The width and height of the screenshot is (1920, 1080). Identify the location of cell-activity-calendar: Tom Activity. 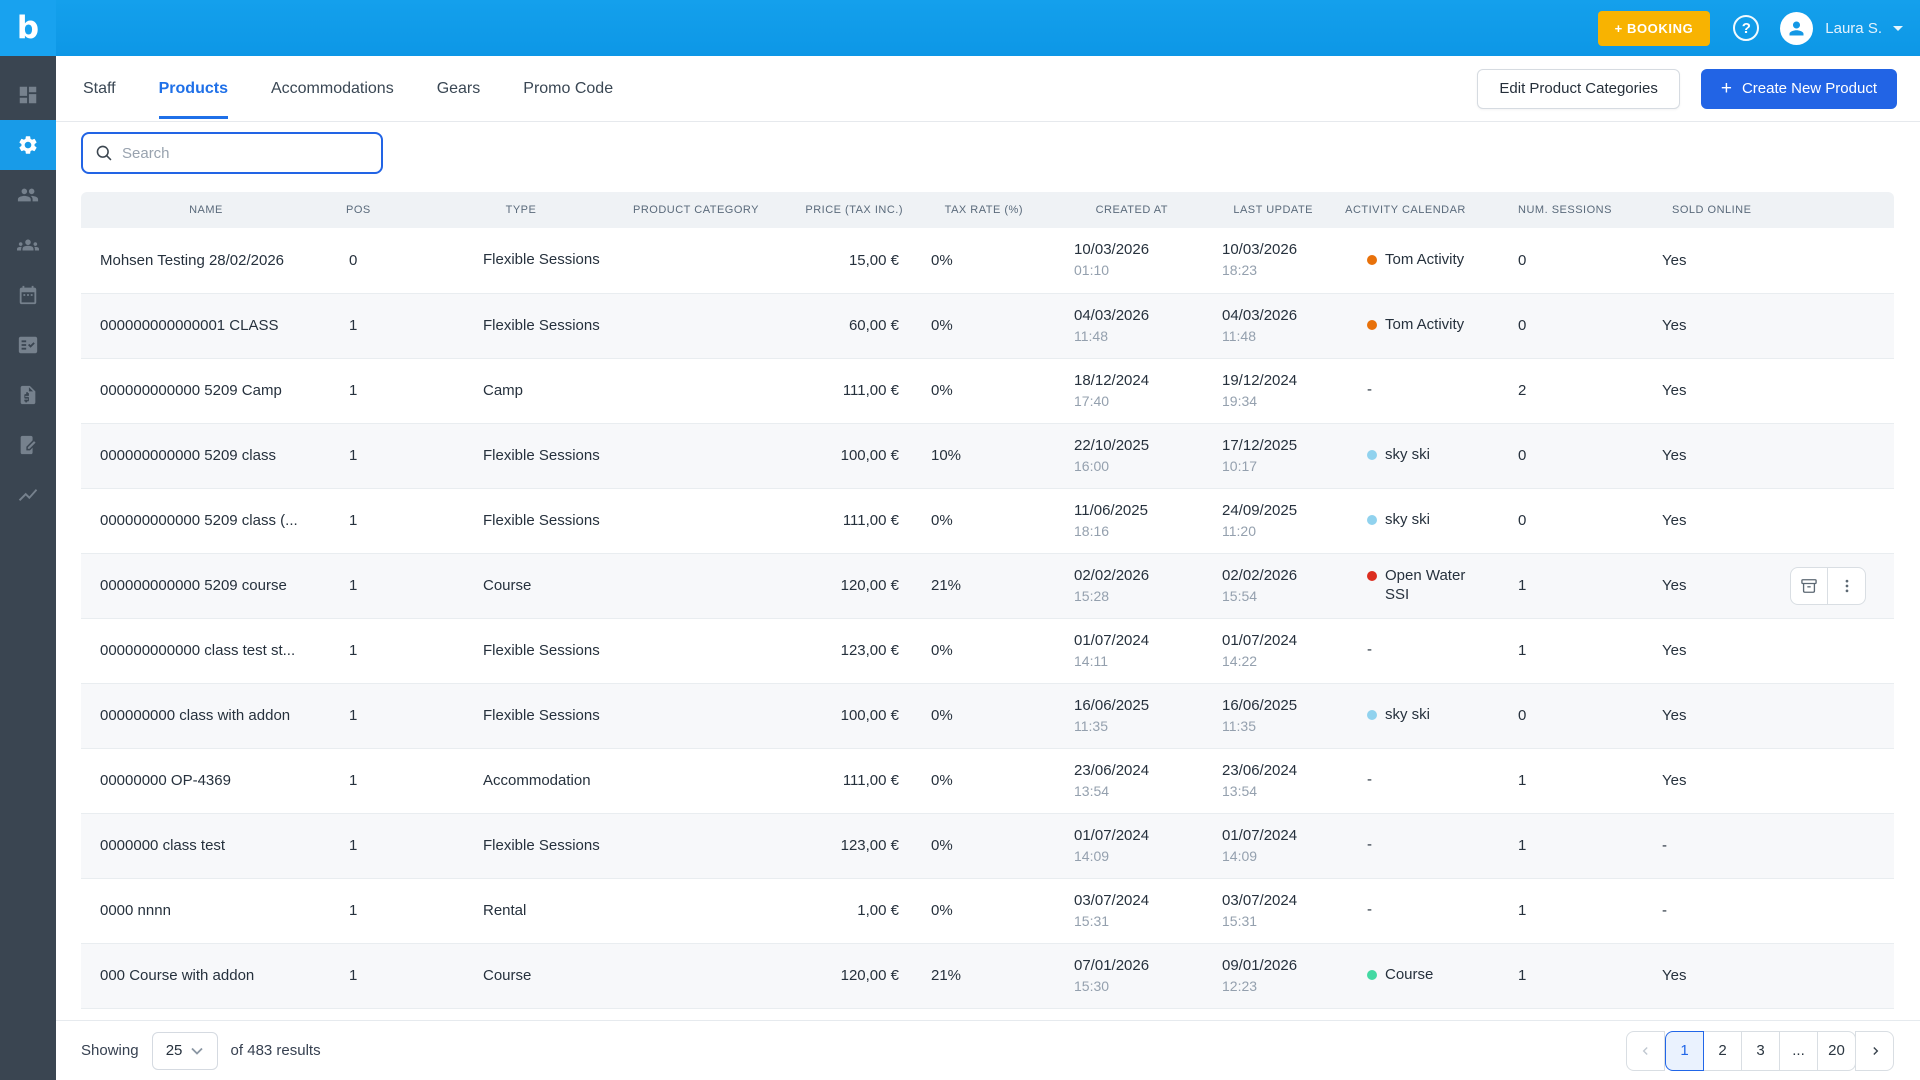
(1405, 260).